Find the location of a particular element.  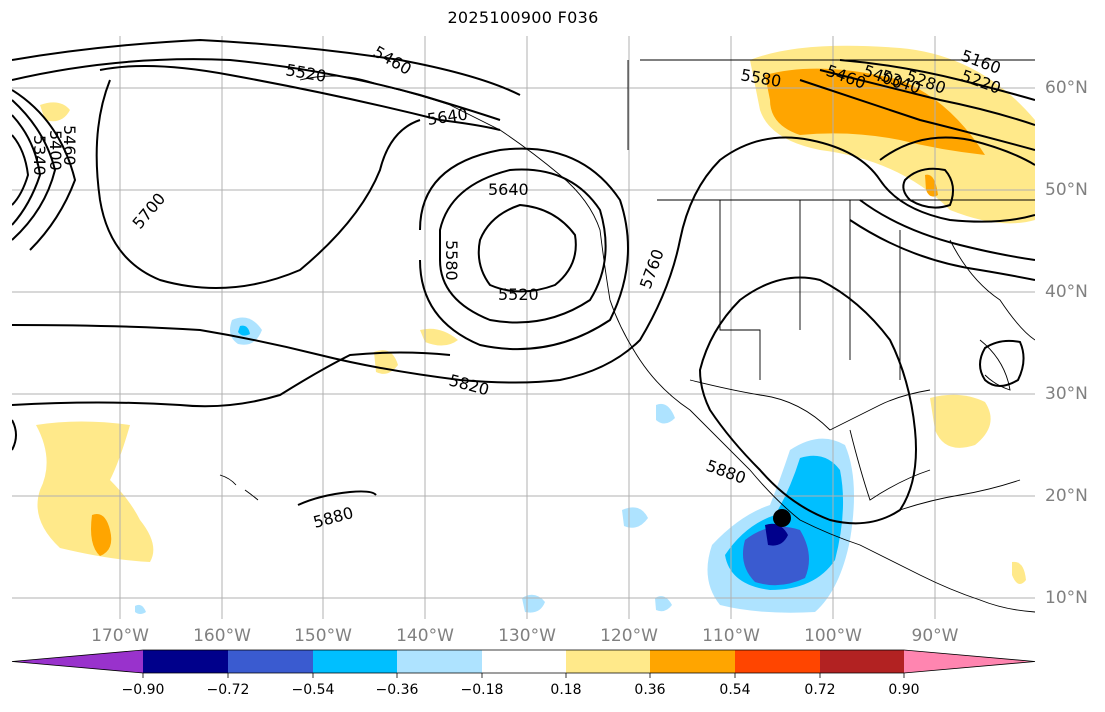

latitude-label: 10°N is located at coordinates (1066, 598).